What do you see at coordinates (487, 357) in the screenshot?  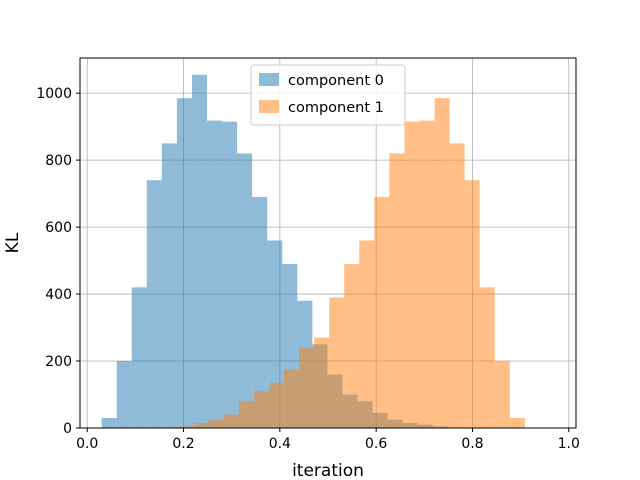 I see `bar-series1-bin20` at bounding box center [487, 357].